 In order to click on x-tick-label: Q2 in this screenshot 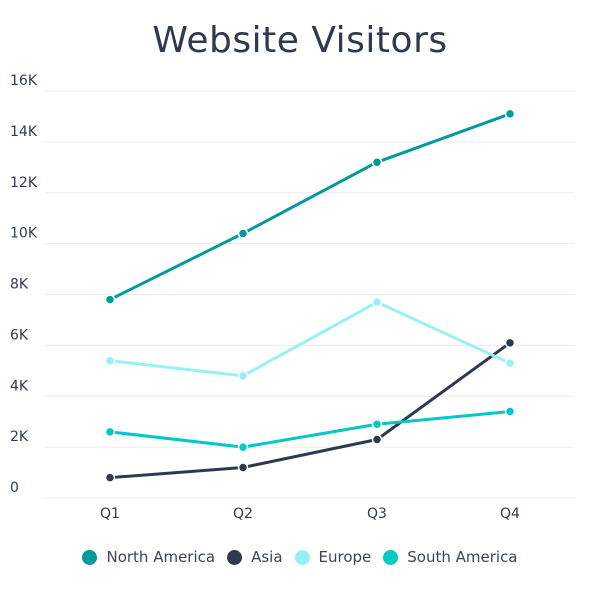, I will do `click(243, 514)`.